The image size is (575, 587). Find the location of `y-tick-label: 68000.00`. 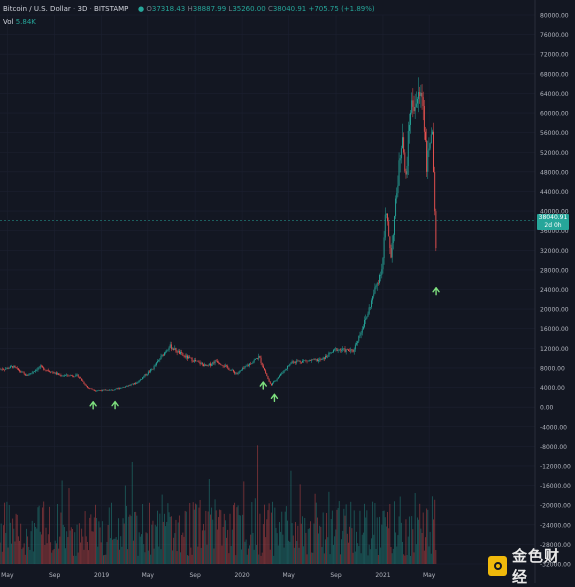

y-tick-label: 68000.00 is located at coordinates (554, 74).